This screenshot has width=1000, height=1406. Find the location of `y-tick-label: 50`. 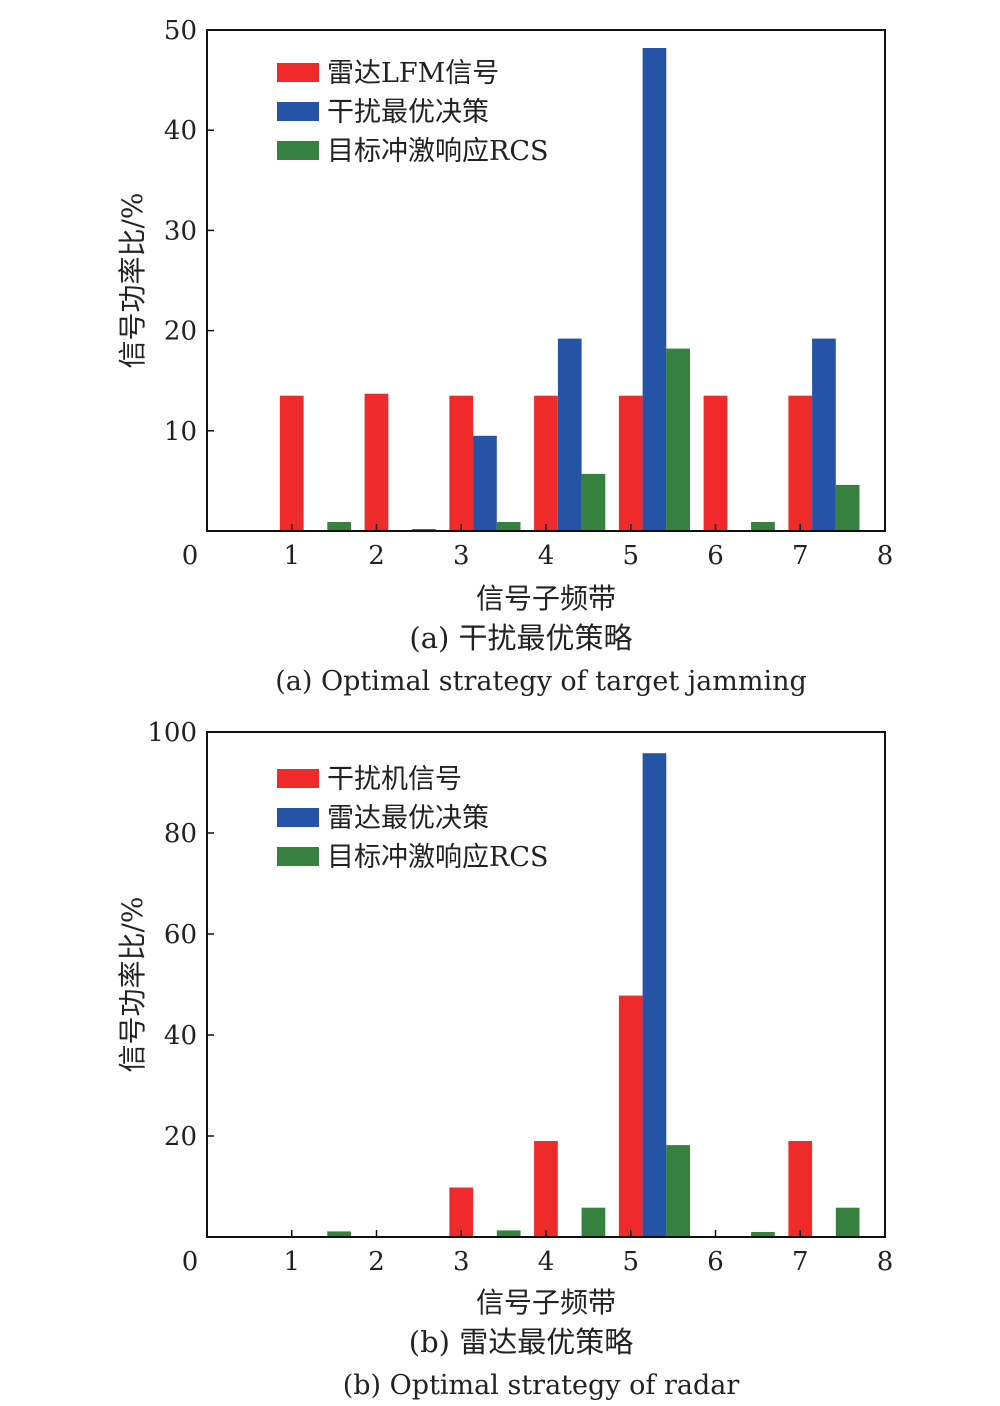

y-tick-label: 50 is located at coordinates (180, 31).